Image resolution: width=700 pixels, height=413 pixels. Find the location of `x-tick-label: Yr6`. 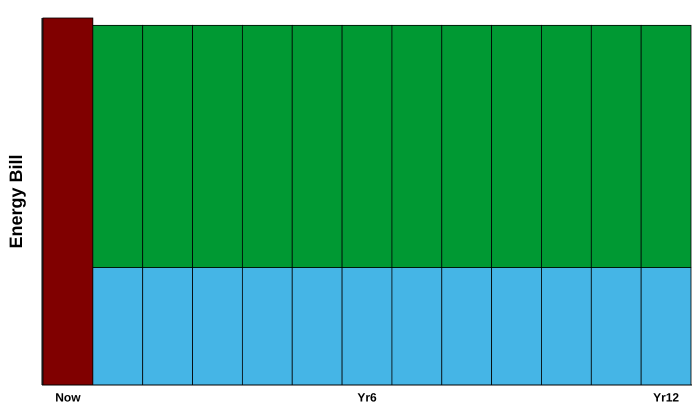

x-tick-label: Yr6 is located at coordinates (367, 397).